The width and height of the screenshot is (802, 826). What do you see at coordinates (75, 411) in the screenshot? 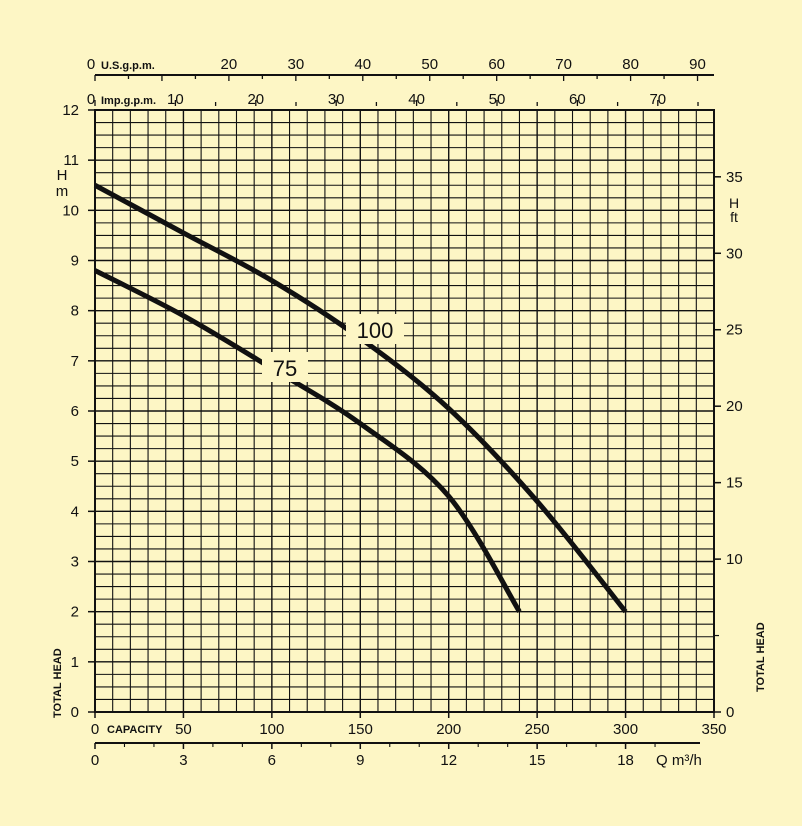
I see `y-m-tick-label: 6` at bounding box center [75, 411].